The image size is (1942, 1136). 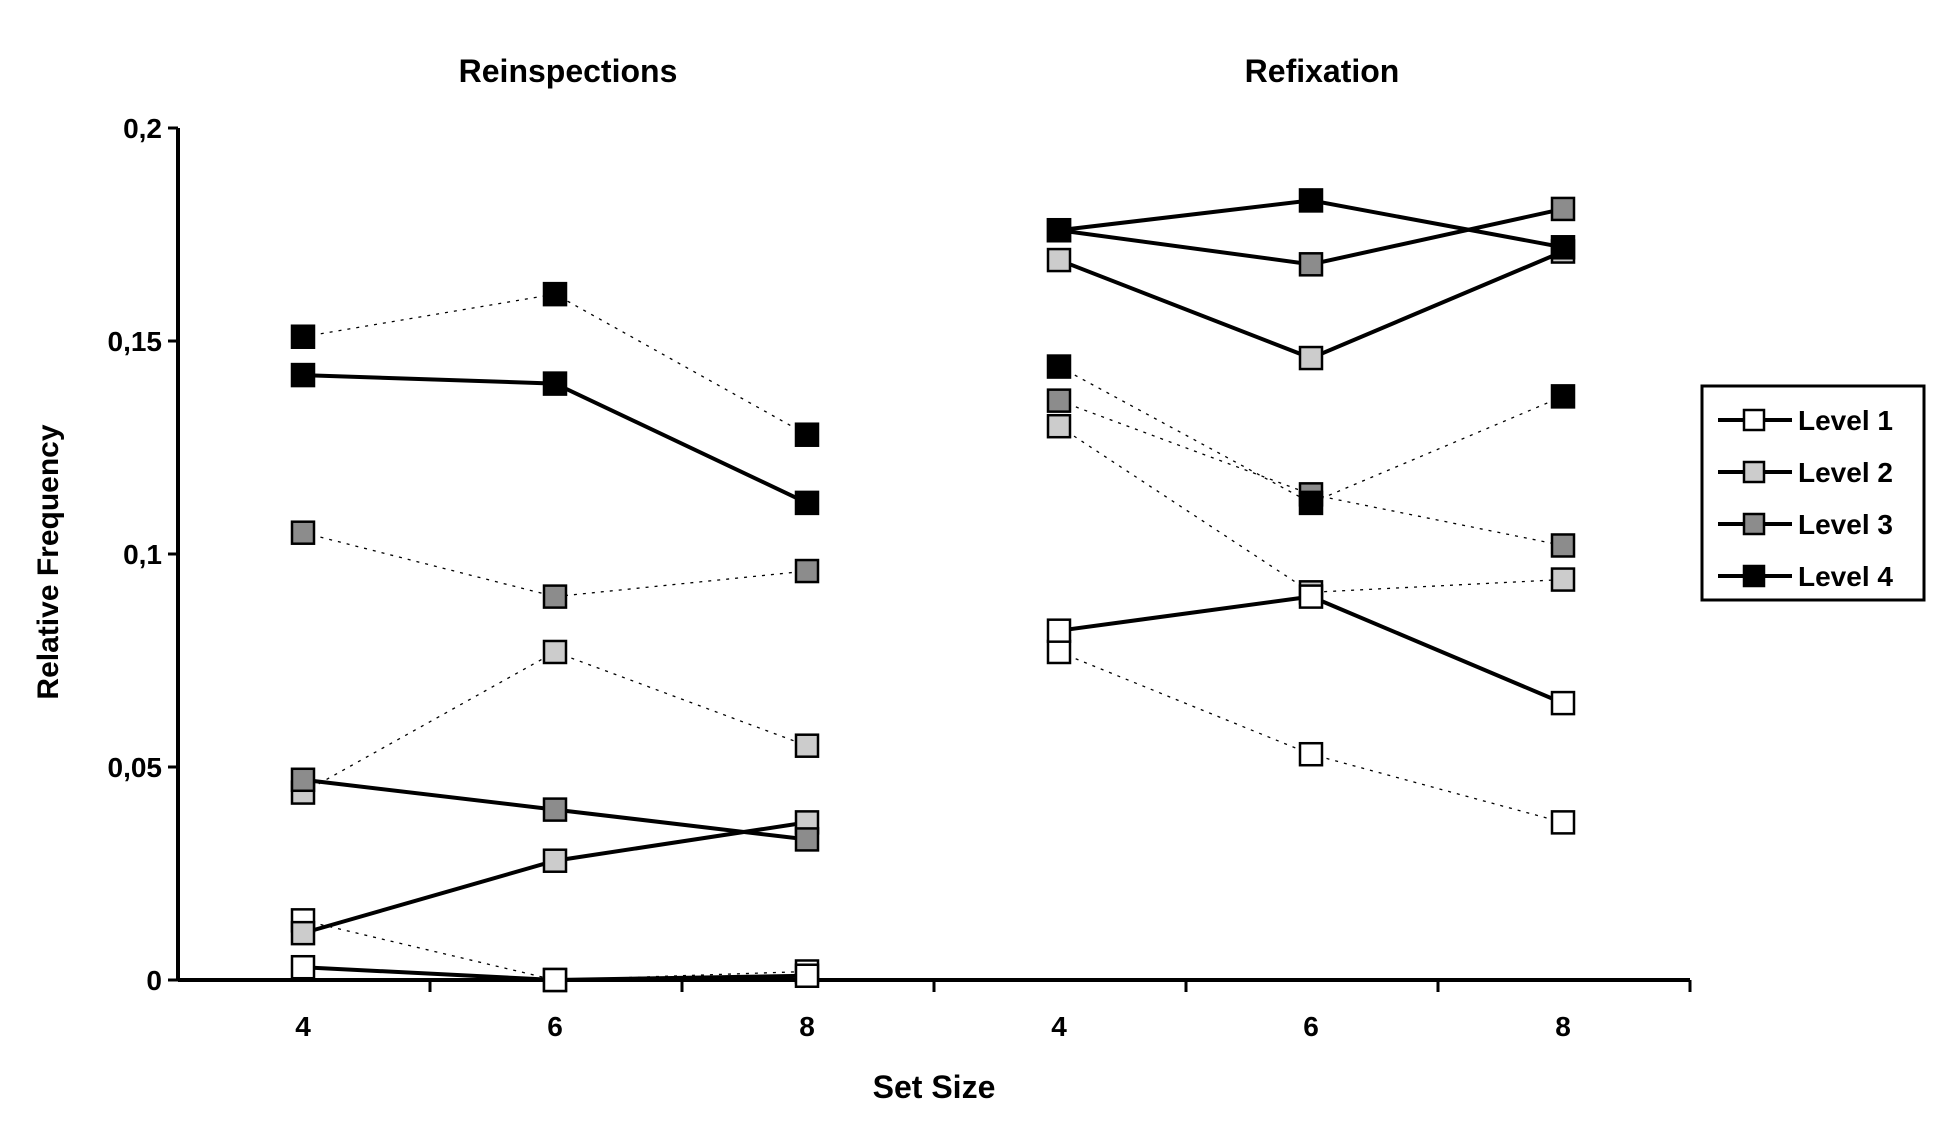 I want to click on legend: Level 1 Level 2 Level 3 Level 4, so click(x=1813, y=493).